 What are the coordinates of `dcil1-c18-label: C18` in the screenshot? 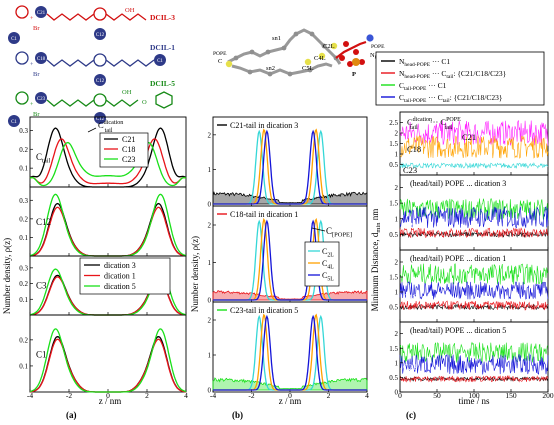 It's located at (41, 59).